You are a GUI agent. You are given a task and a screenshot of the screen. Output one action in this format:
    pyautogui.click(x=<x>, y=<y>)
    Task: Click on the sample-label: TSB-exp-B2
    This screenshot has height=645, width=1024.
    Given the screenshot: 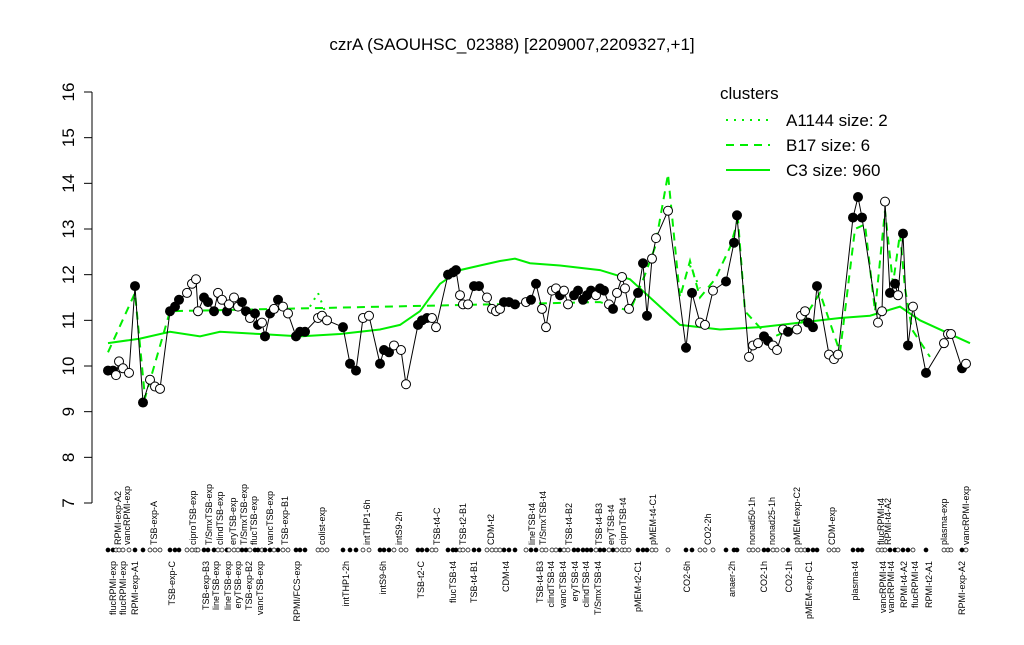 What is the action you would take?
    pyautogui.click(x=249, y=585)
    